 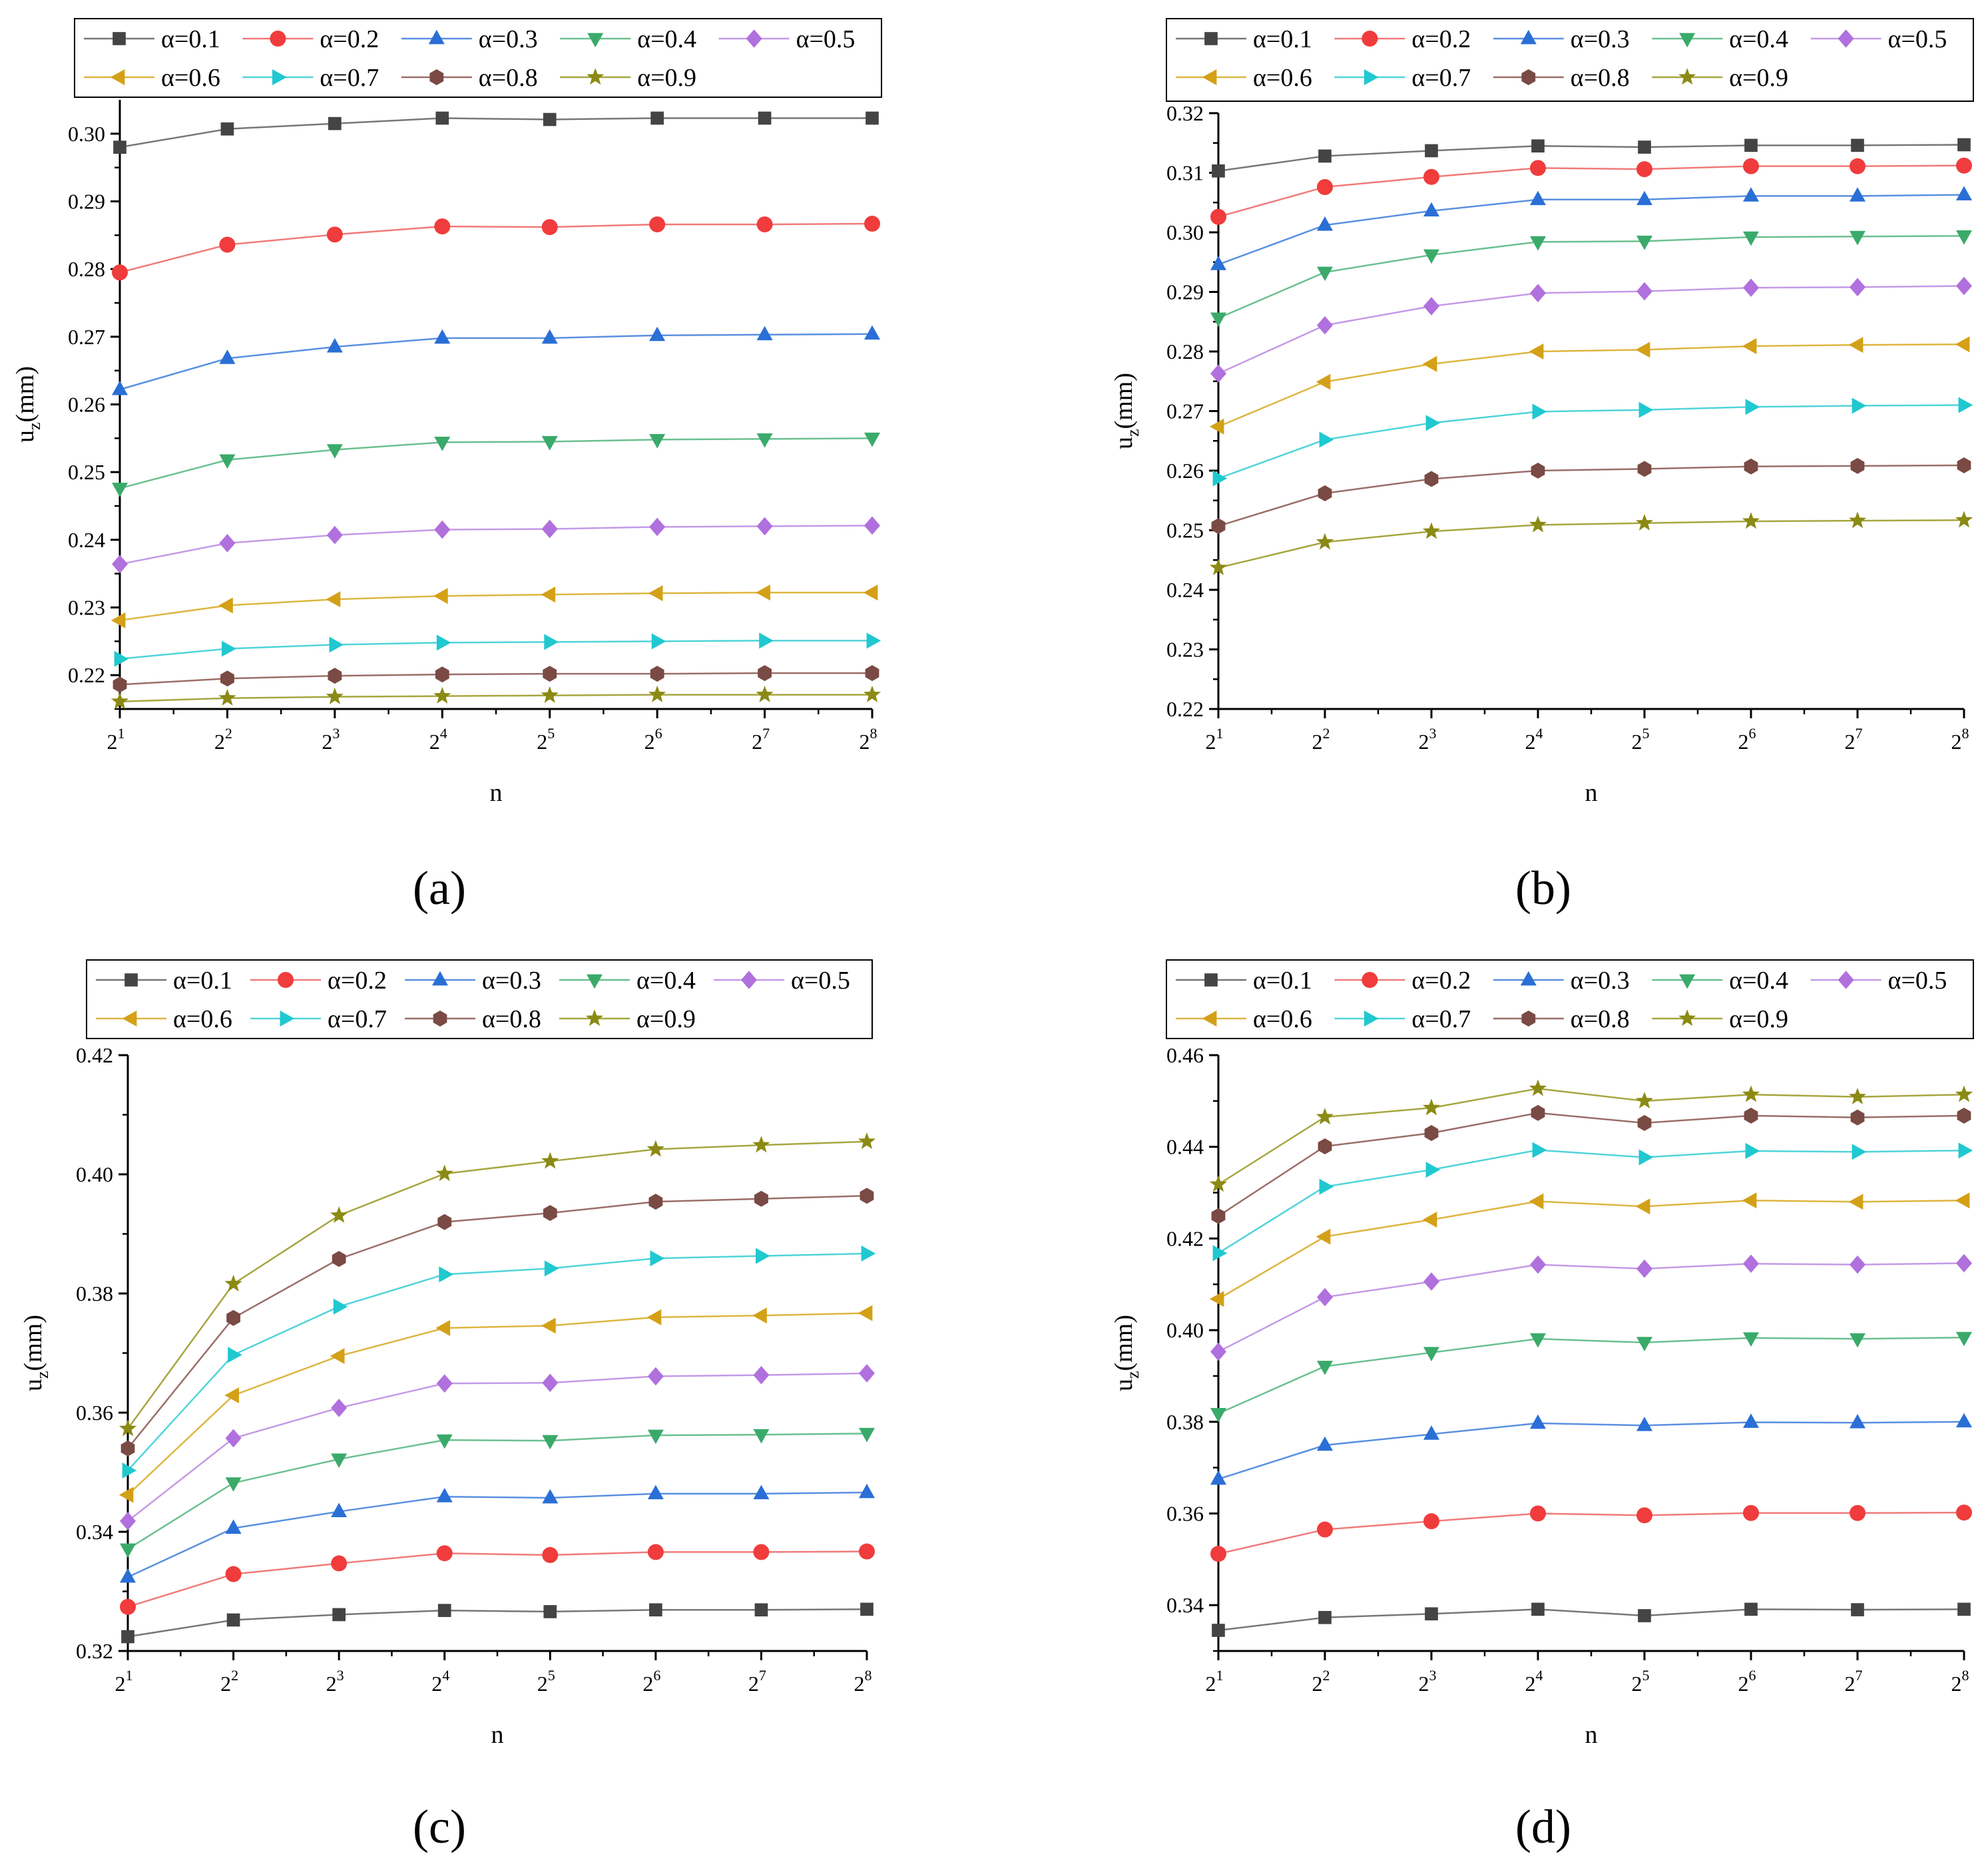 What do you see at coordinates (228, 733) in the screenshot?
I see `x-tick-exponent: 2` at bounding box center [228, 733].